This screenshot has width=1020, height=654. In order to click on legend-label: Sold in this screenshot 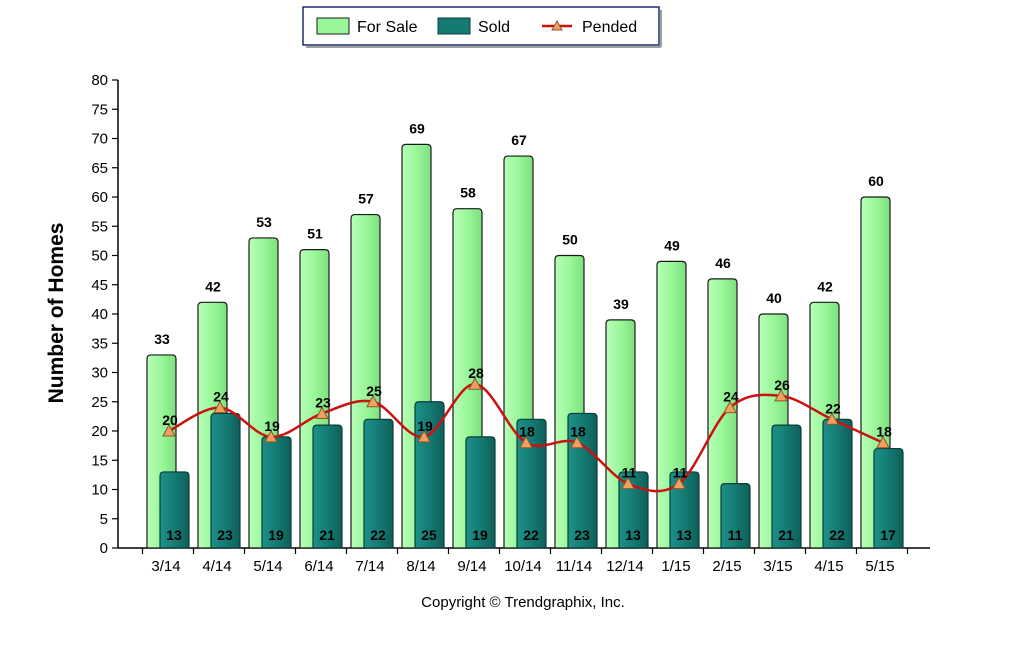, I will do `click(494, 27)`.